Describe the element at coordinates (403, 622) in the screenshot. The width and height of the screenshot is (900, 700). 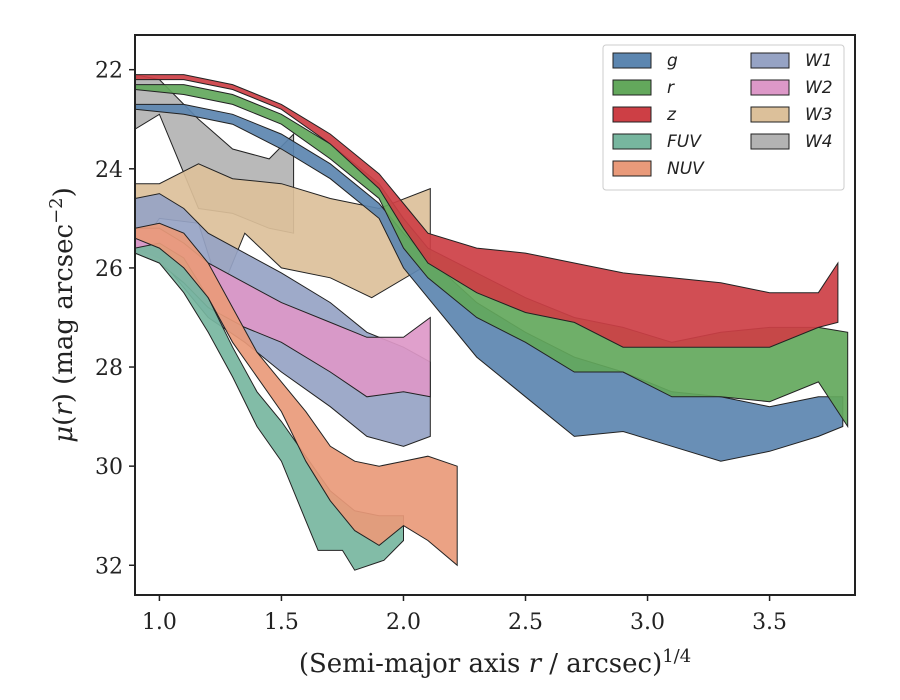
I see `x-tick-label: 2.0` at that location.